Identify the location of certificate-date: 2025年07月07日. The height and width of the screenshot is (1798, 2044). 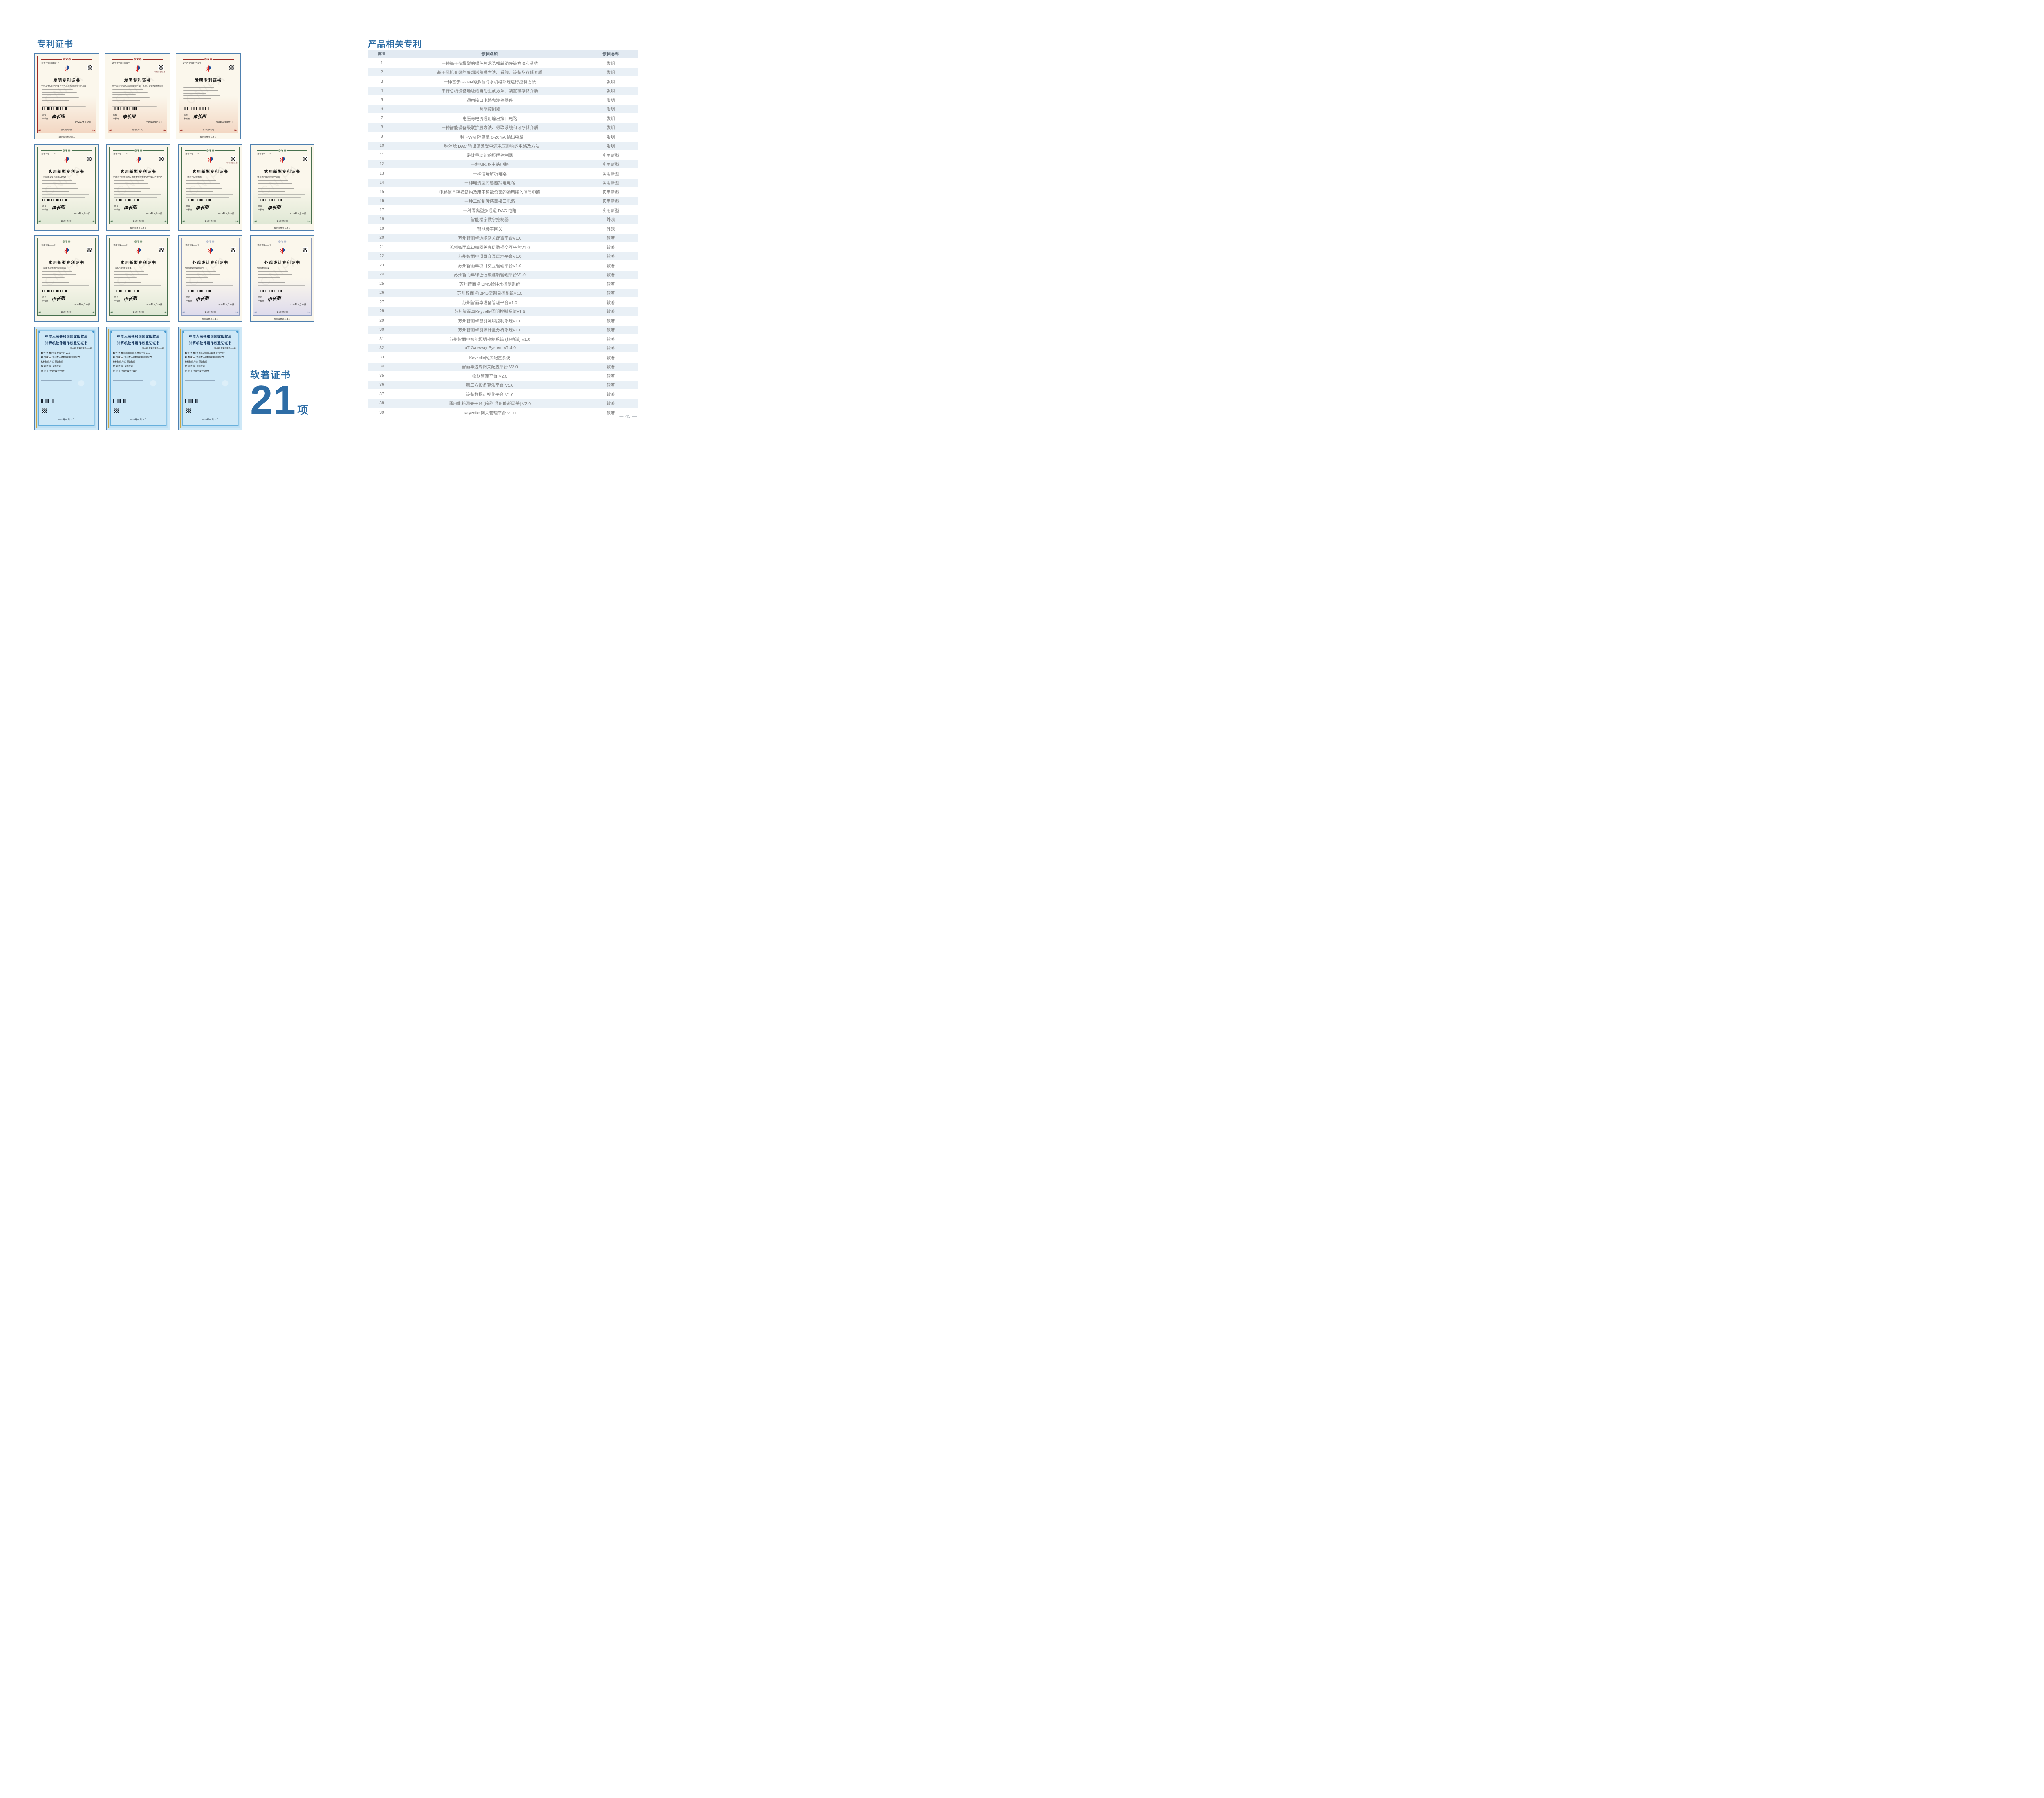
(138, 420).